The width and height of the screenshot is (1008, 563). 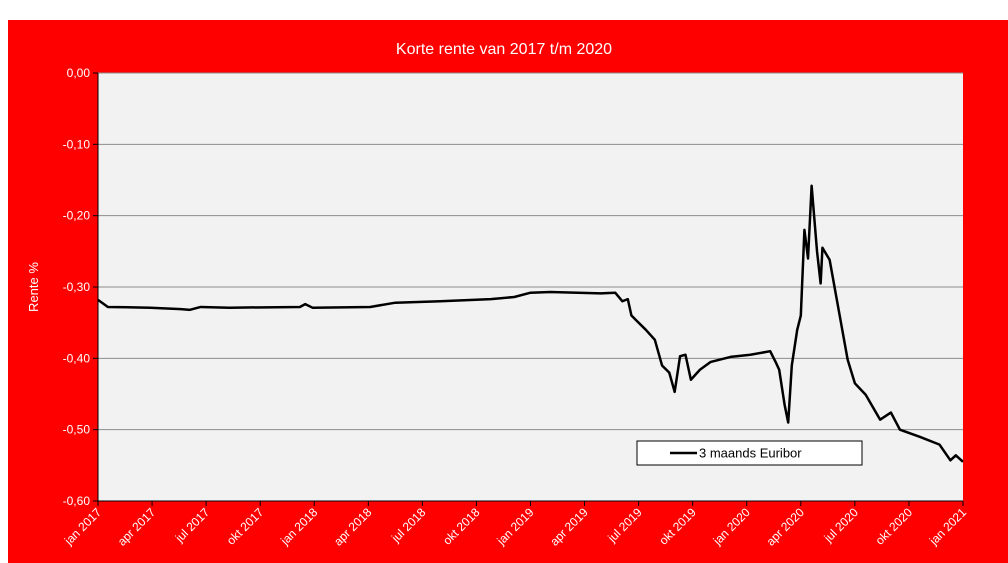 I want to click on legend-label: 3 maands Euribor, so click(x=750, y=453).